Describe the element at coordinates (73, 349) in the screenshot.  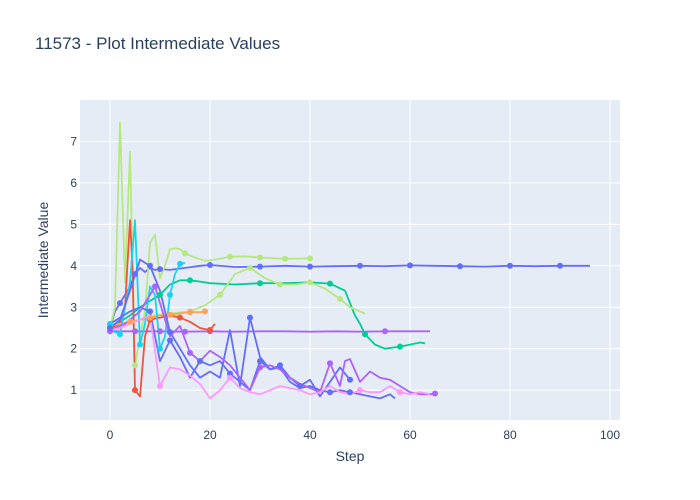
I see `y-tick-label: 2` at that location.